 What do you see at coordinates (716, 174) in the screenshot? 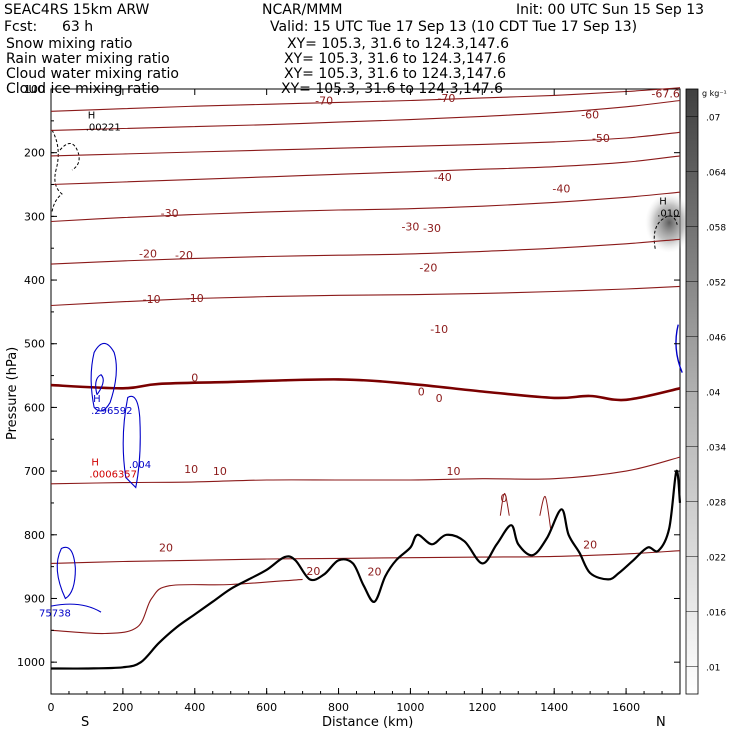
I see `colorbar-tick-label: .064` at bounding box center [716, 174].